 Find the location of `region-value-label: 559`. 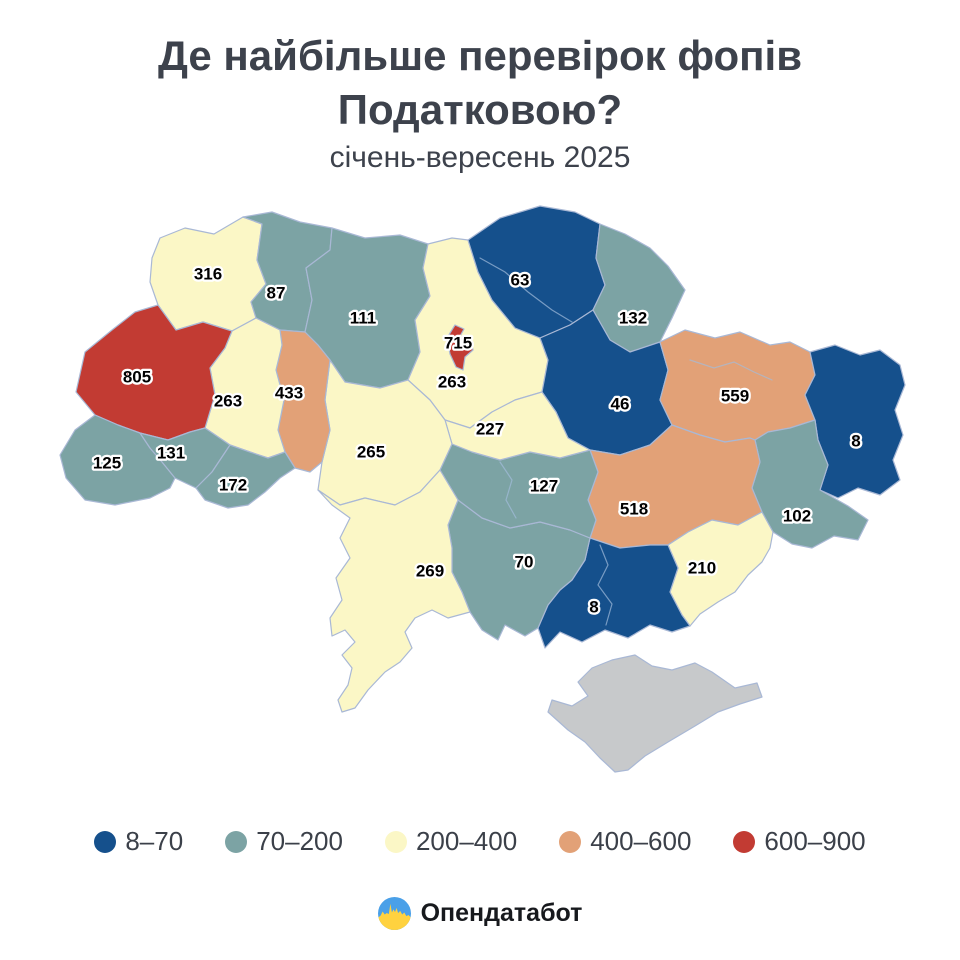

region-value-label: 559 is located at coordinates (735, 396).